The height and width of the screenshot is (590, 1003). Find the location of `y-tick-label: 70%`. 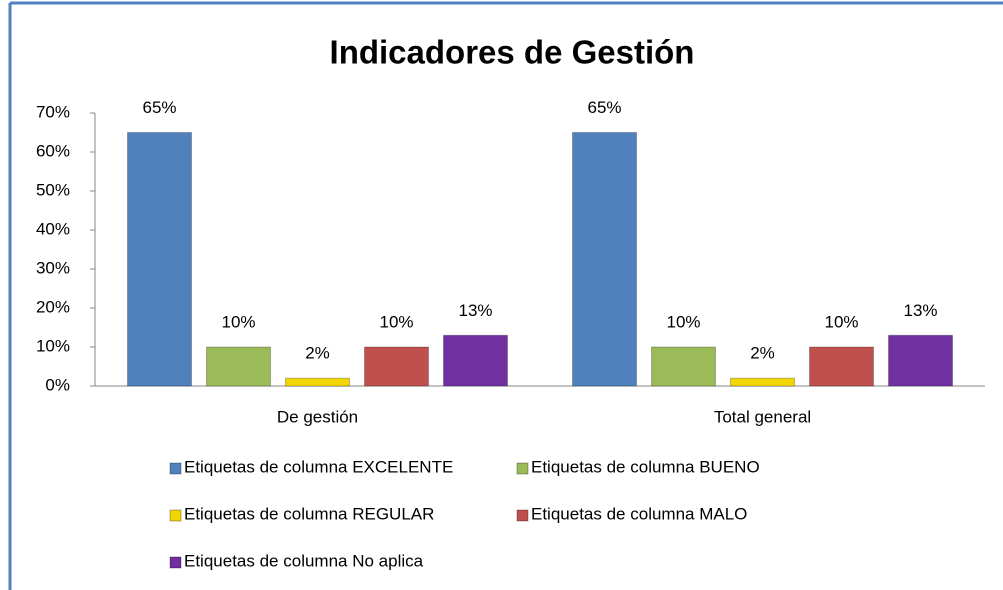

y-tick-label: 70% is located at coordinates (53, 111).